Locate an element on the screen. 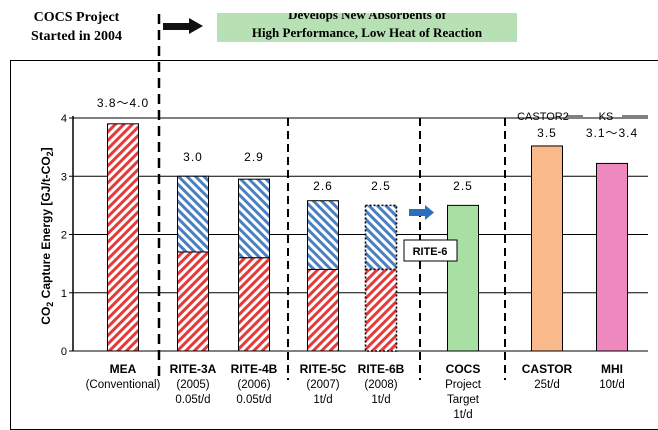 The width and height of the screenshot is (658, 430). category-name-label: COCS is located at coordinates (463, 369).